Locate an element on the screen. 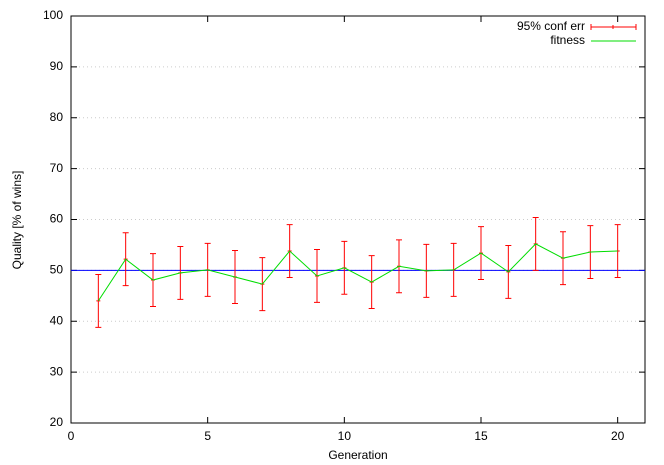 This screenshot has width=664, height=465. fitness-line is located at coordinates (357, 272).